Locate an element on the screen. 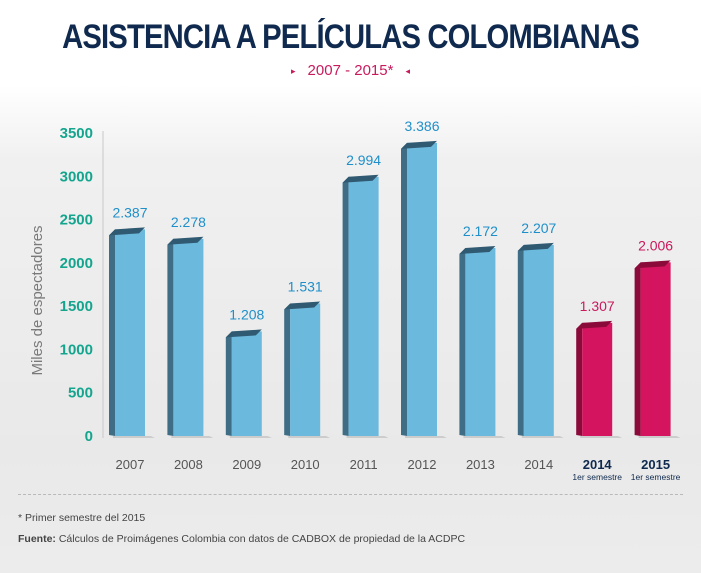 The image size is (701, 573). x-tick-label: 2008 is located at coordinates (188, 464).